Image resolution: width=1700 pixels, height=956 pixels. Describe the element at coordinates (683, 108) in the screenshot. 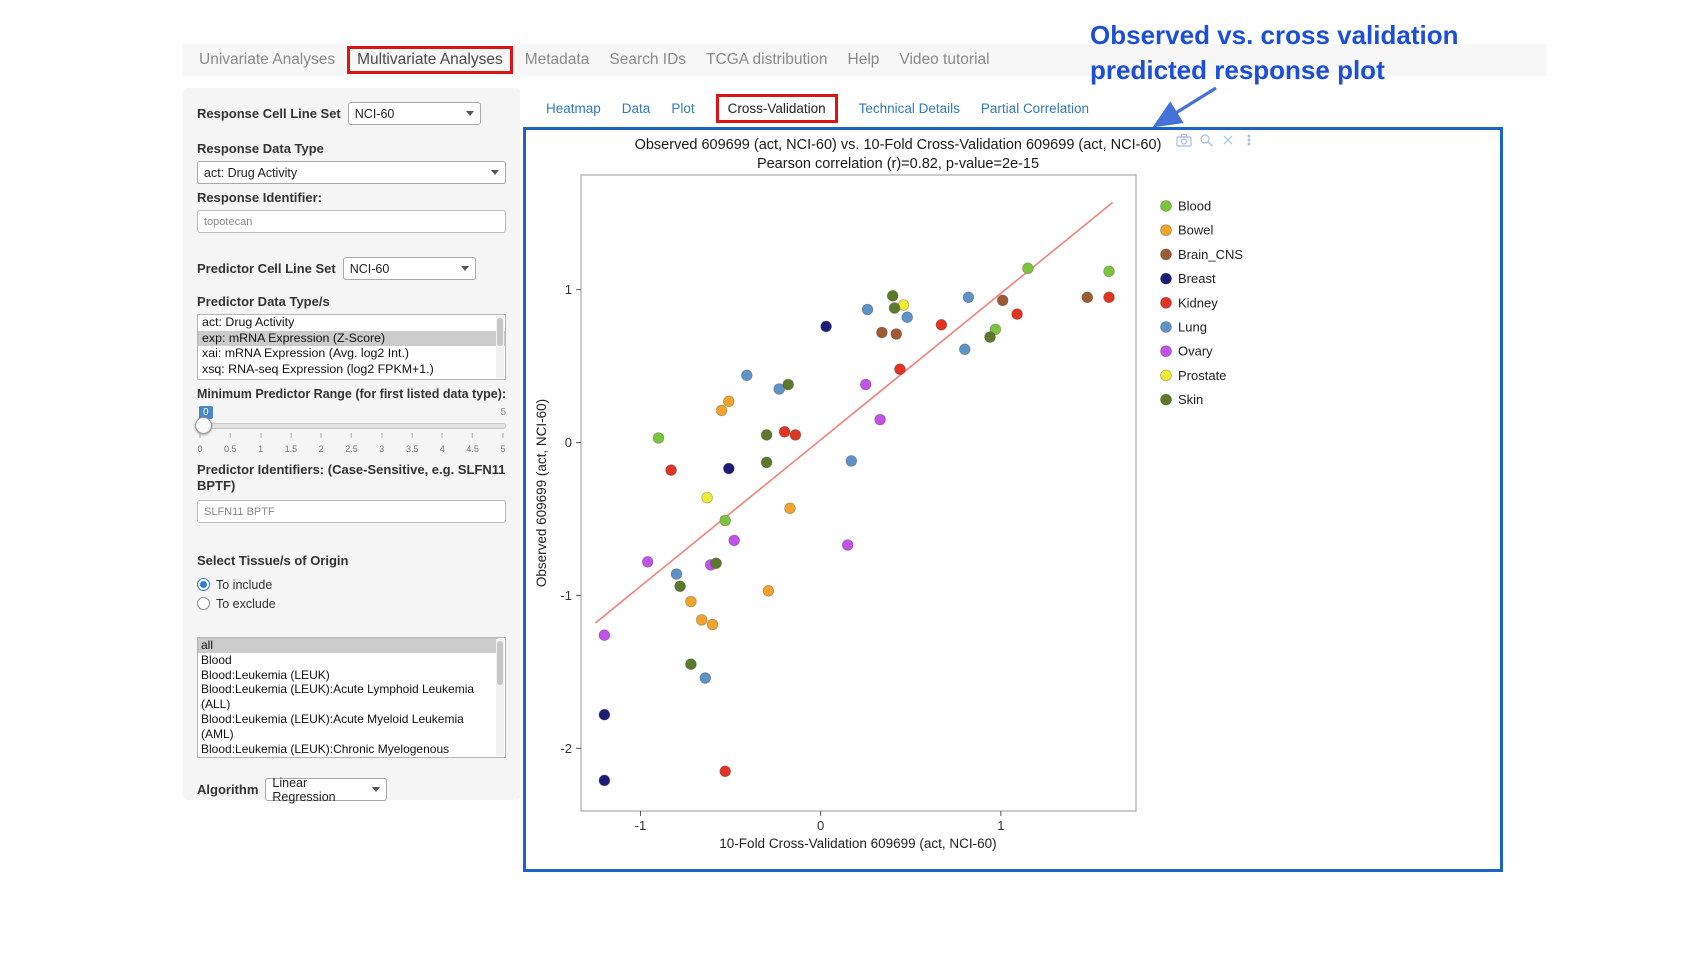

I see `tab-plot: Plot` at that location.